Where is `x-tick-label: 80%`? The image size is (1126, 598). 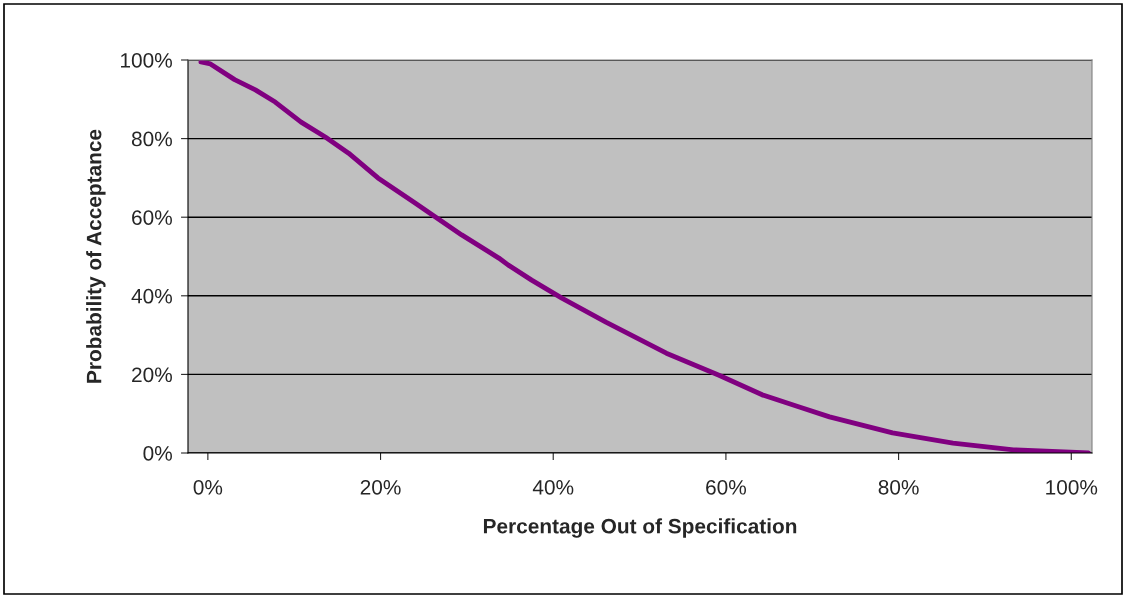 x-tick-label: 80% is located at coordinates (898, 487).